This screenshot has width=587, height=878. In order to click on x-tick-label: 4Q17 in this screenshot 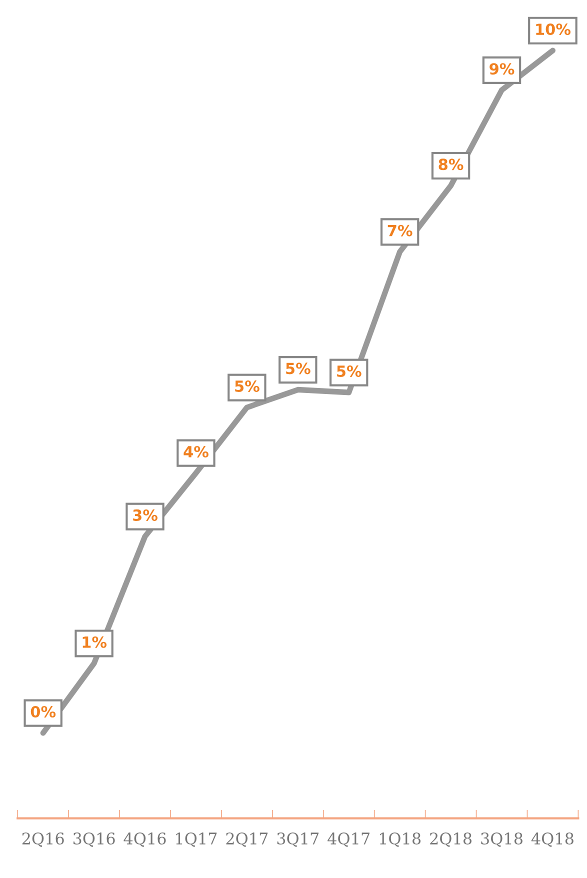, I will do `click(349, 839)`.